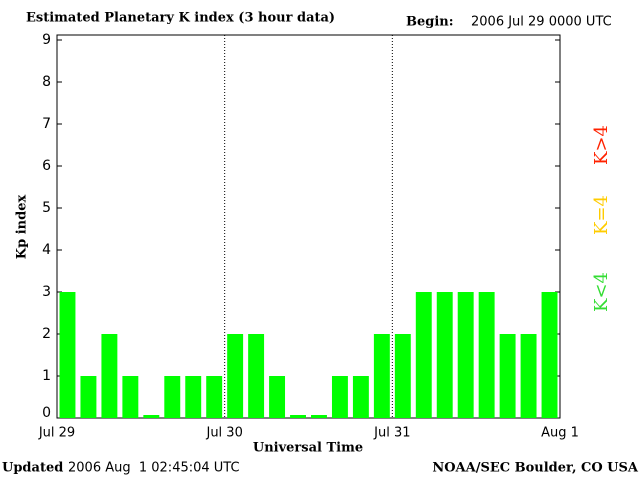  What do you see at coordinates (46, 208) in the screenshot?
I see `y-tick-label: 5` at bounding box center [46, 208].